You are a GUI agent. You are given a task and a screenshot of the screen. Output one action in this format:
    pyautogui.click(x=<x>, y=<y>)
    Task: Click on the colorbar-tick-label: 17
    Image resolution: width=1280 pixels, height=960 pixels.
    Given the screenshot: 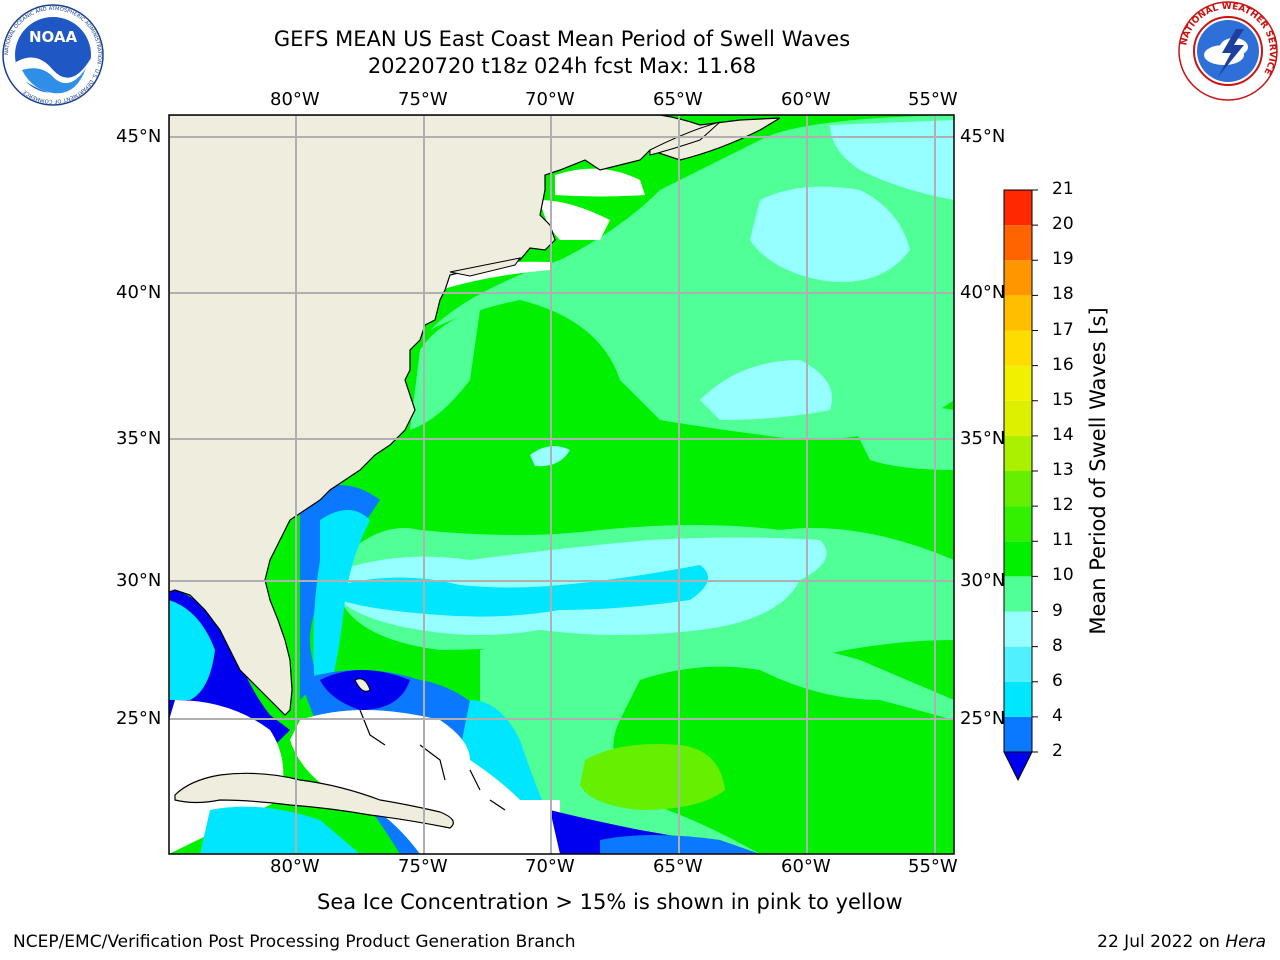 What is the action you would take?
    pyautogui.click(x=1063, y=329)
    